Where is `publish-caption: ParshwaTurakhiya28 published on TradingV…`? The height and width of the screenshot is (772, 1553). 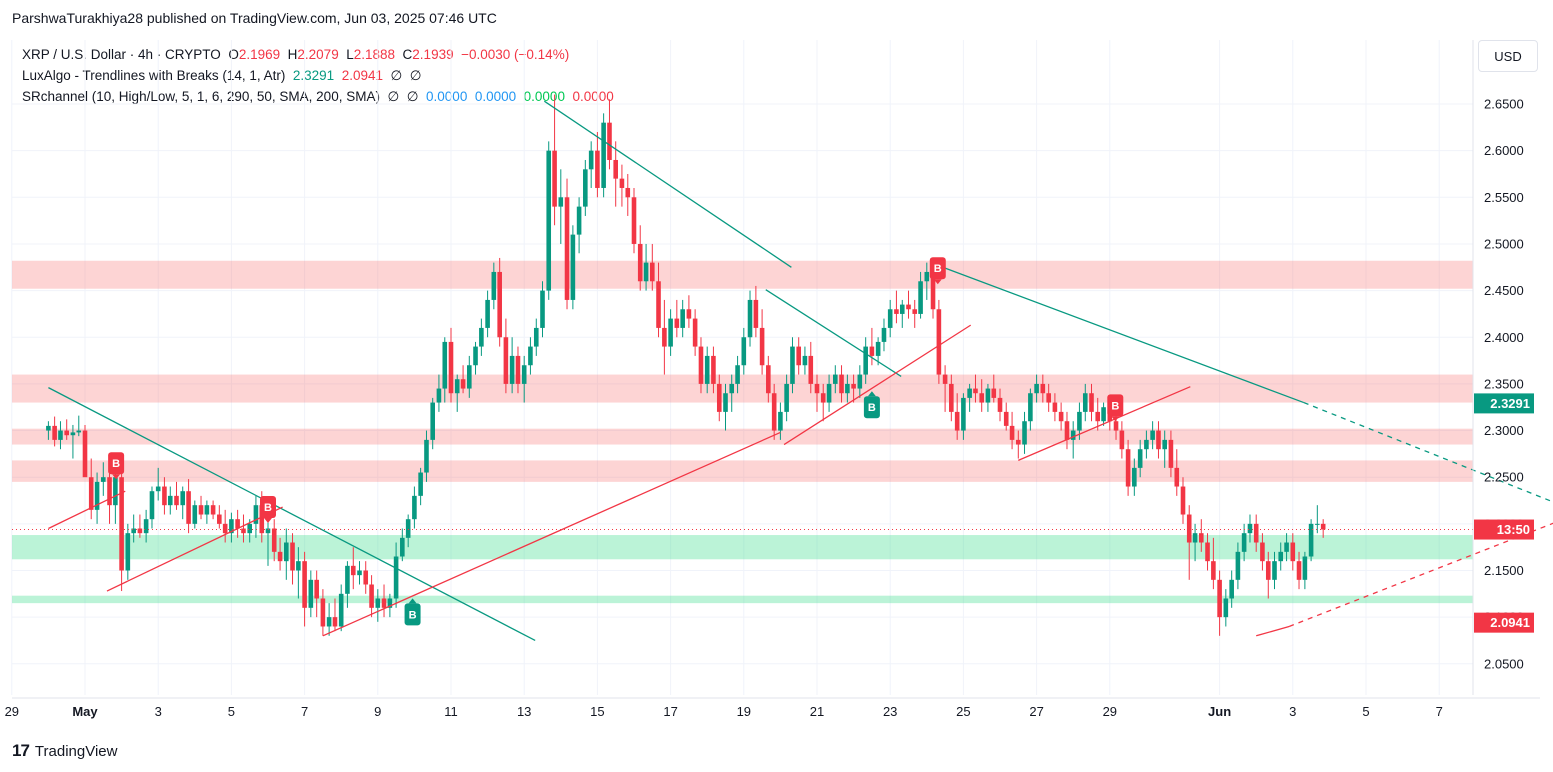 publish-caption: ParshwaTurakhiya28 published on TradingV… is located at coordinates (254, 18).